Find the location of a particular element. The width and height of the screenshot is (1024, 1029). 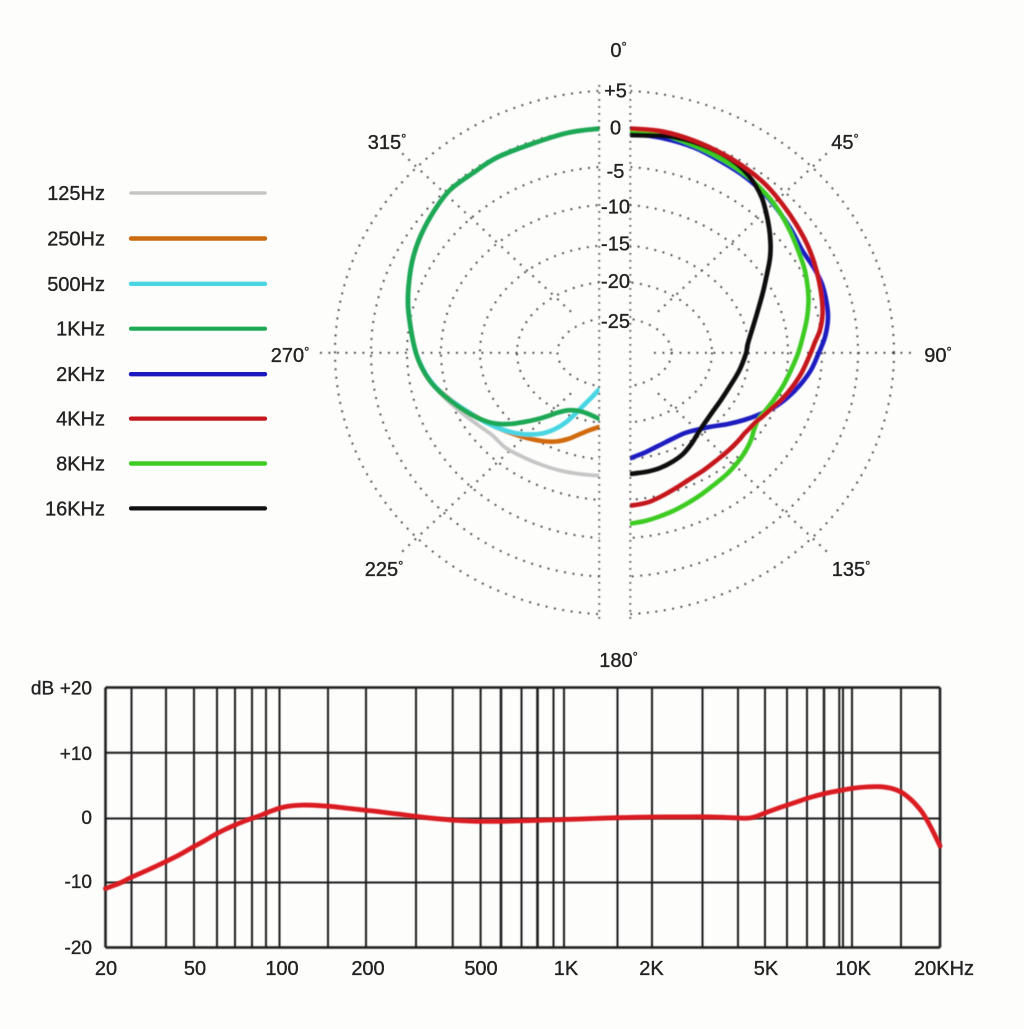

svg-text: 4KHz is located at coordinates (80, 420).